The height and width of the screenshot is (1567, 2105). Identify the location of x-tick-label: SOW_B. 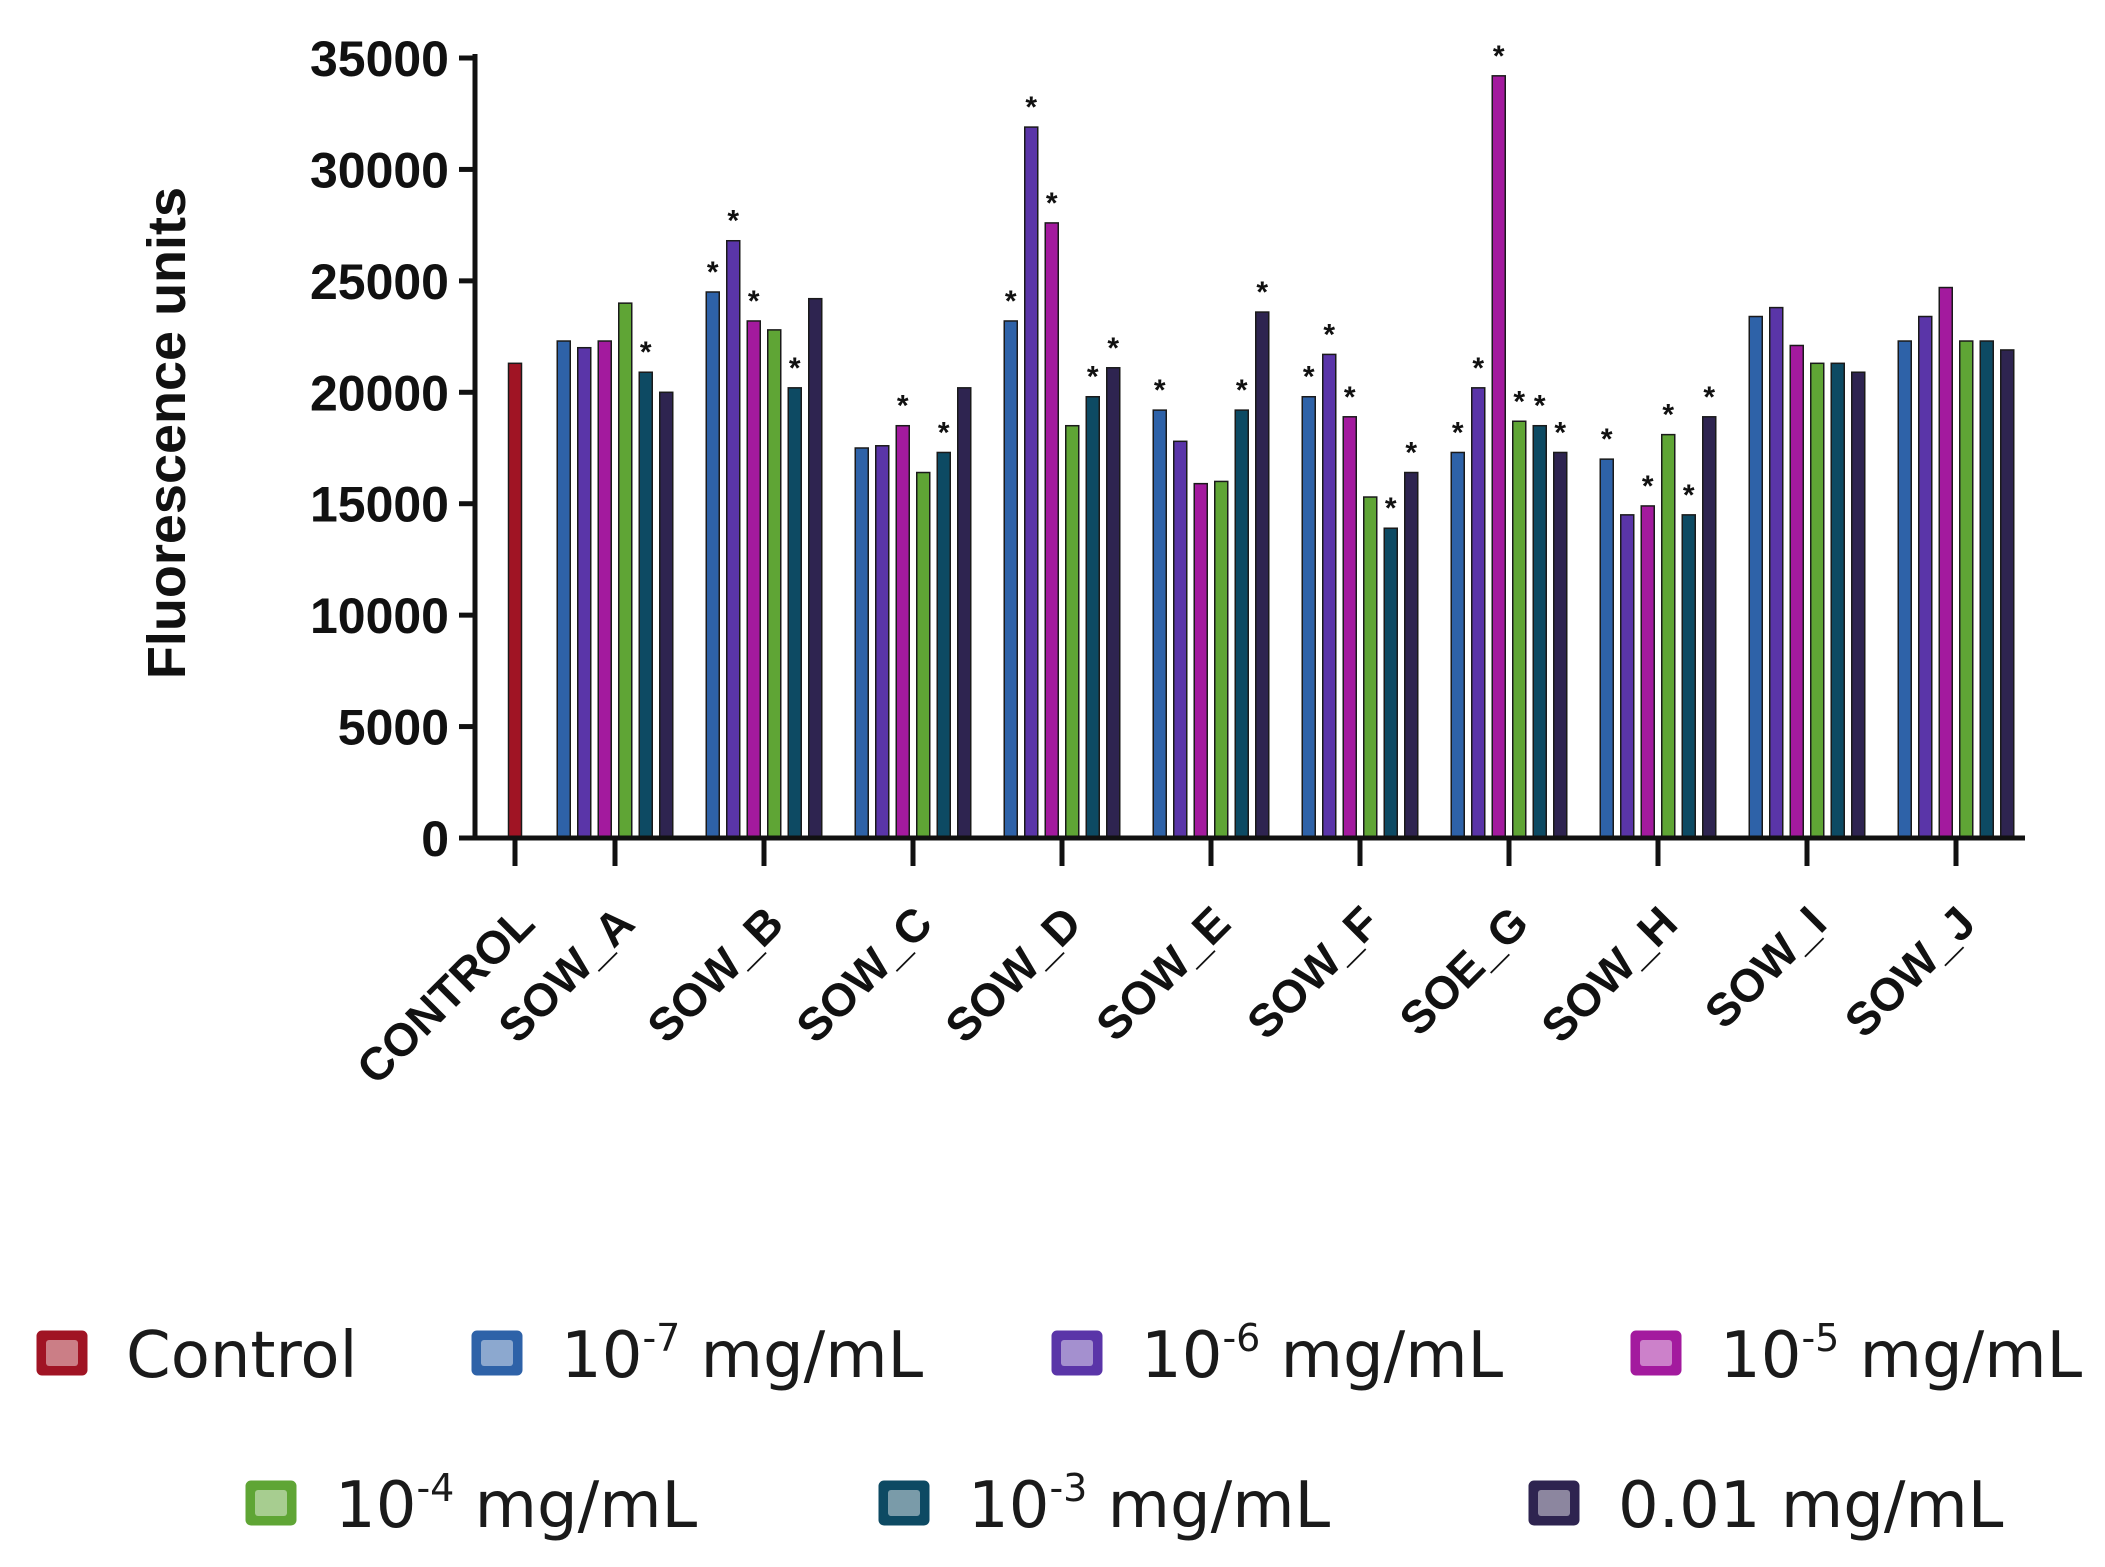
(715, 974).